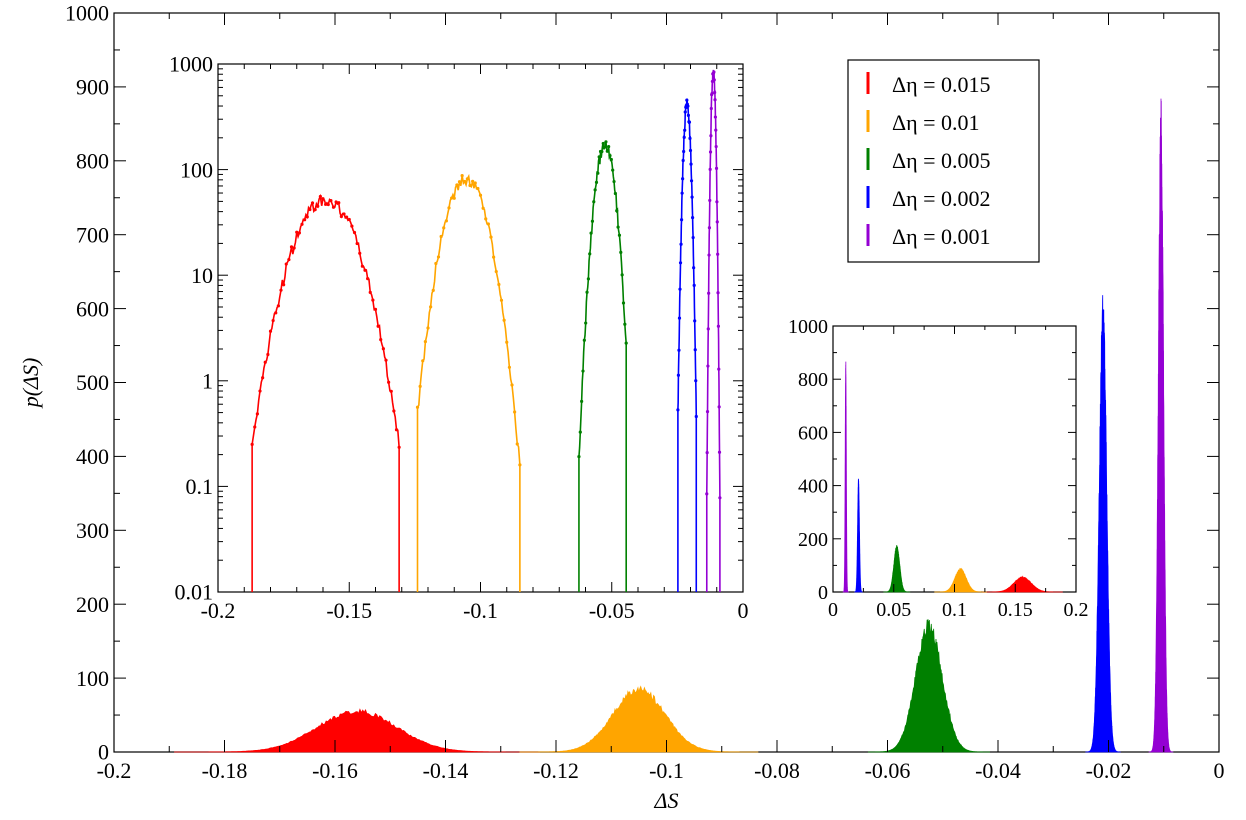 The height and width of the screenshot is (820, 1246). What do you see at coordinates (954, 459) in the screenshot?
I see `inset-abs-frame` at bounding box center [954, 459].